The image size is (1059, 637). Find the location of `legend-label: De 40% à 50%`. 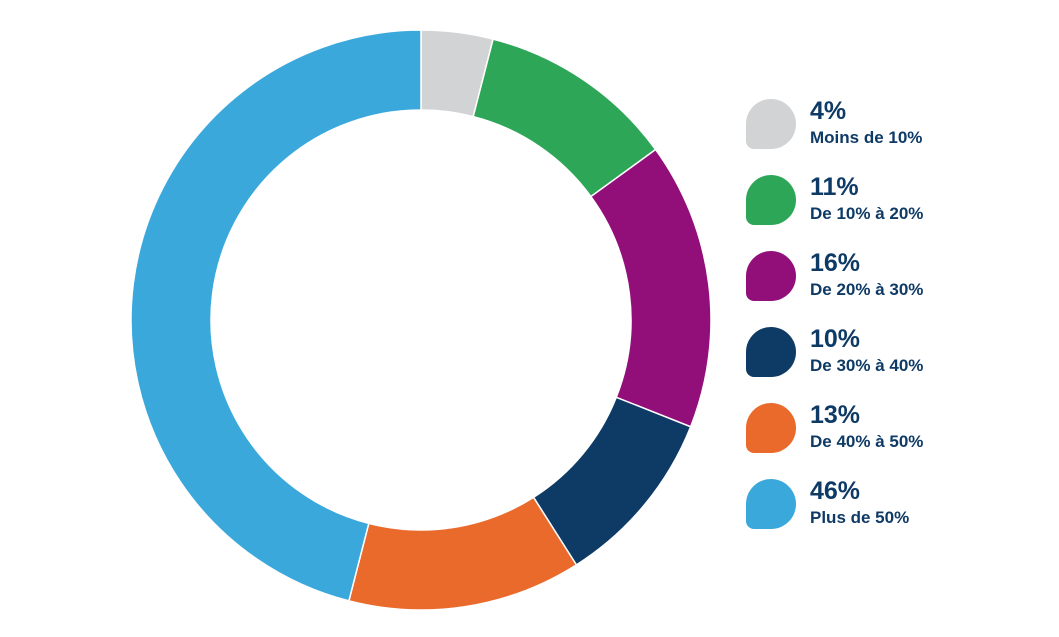

legend-label: De 40% à 50% is located at coordinates (867, 441).